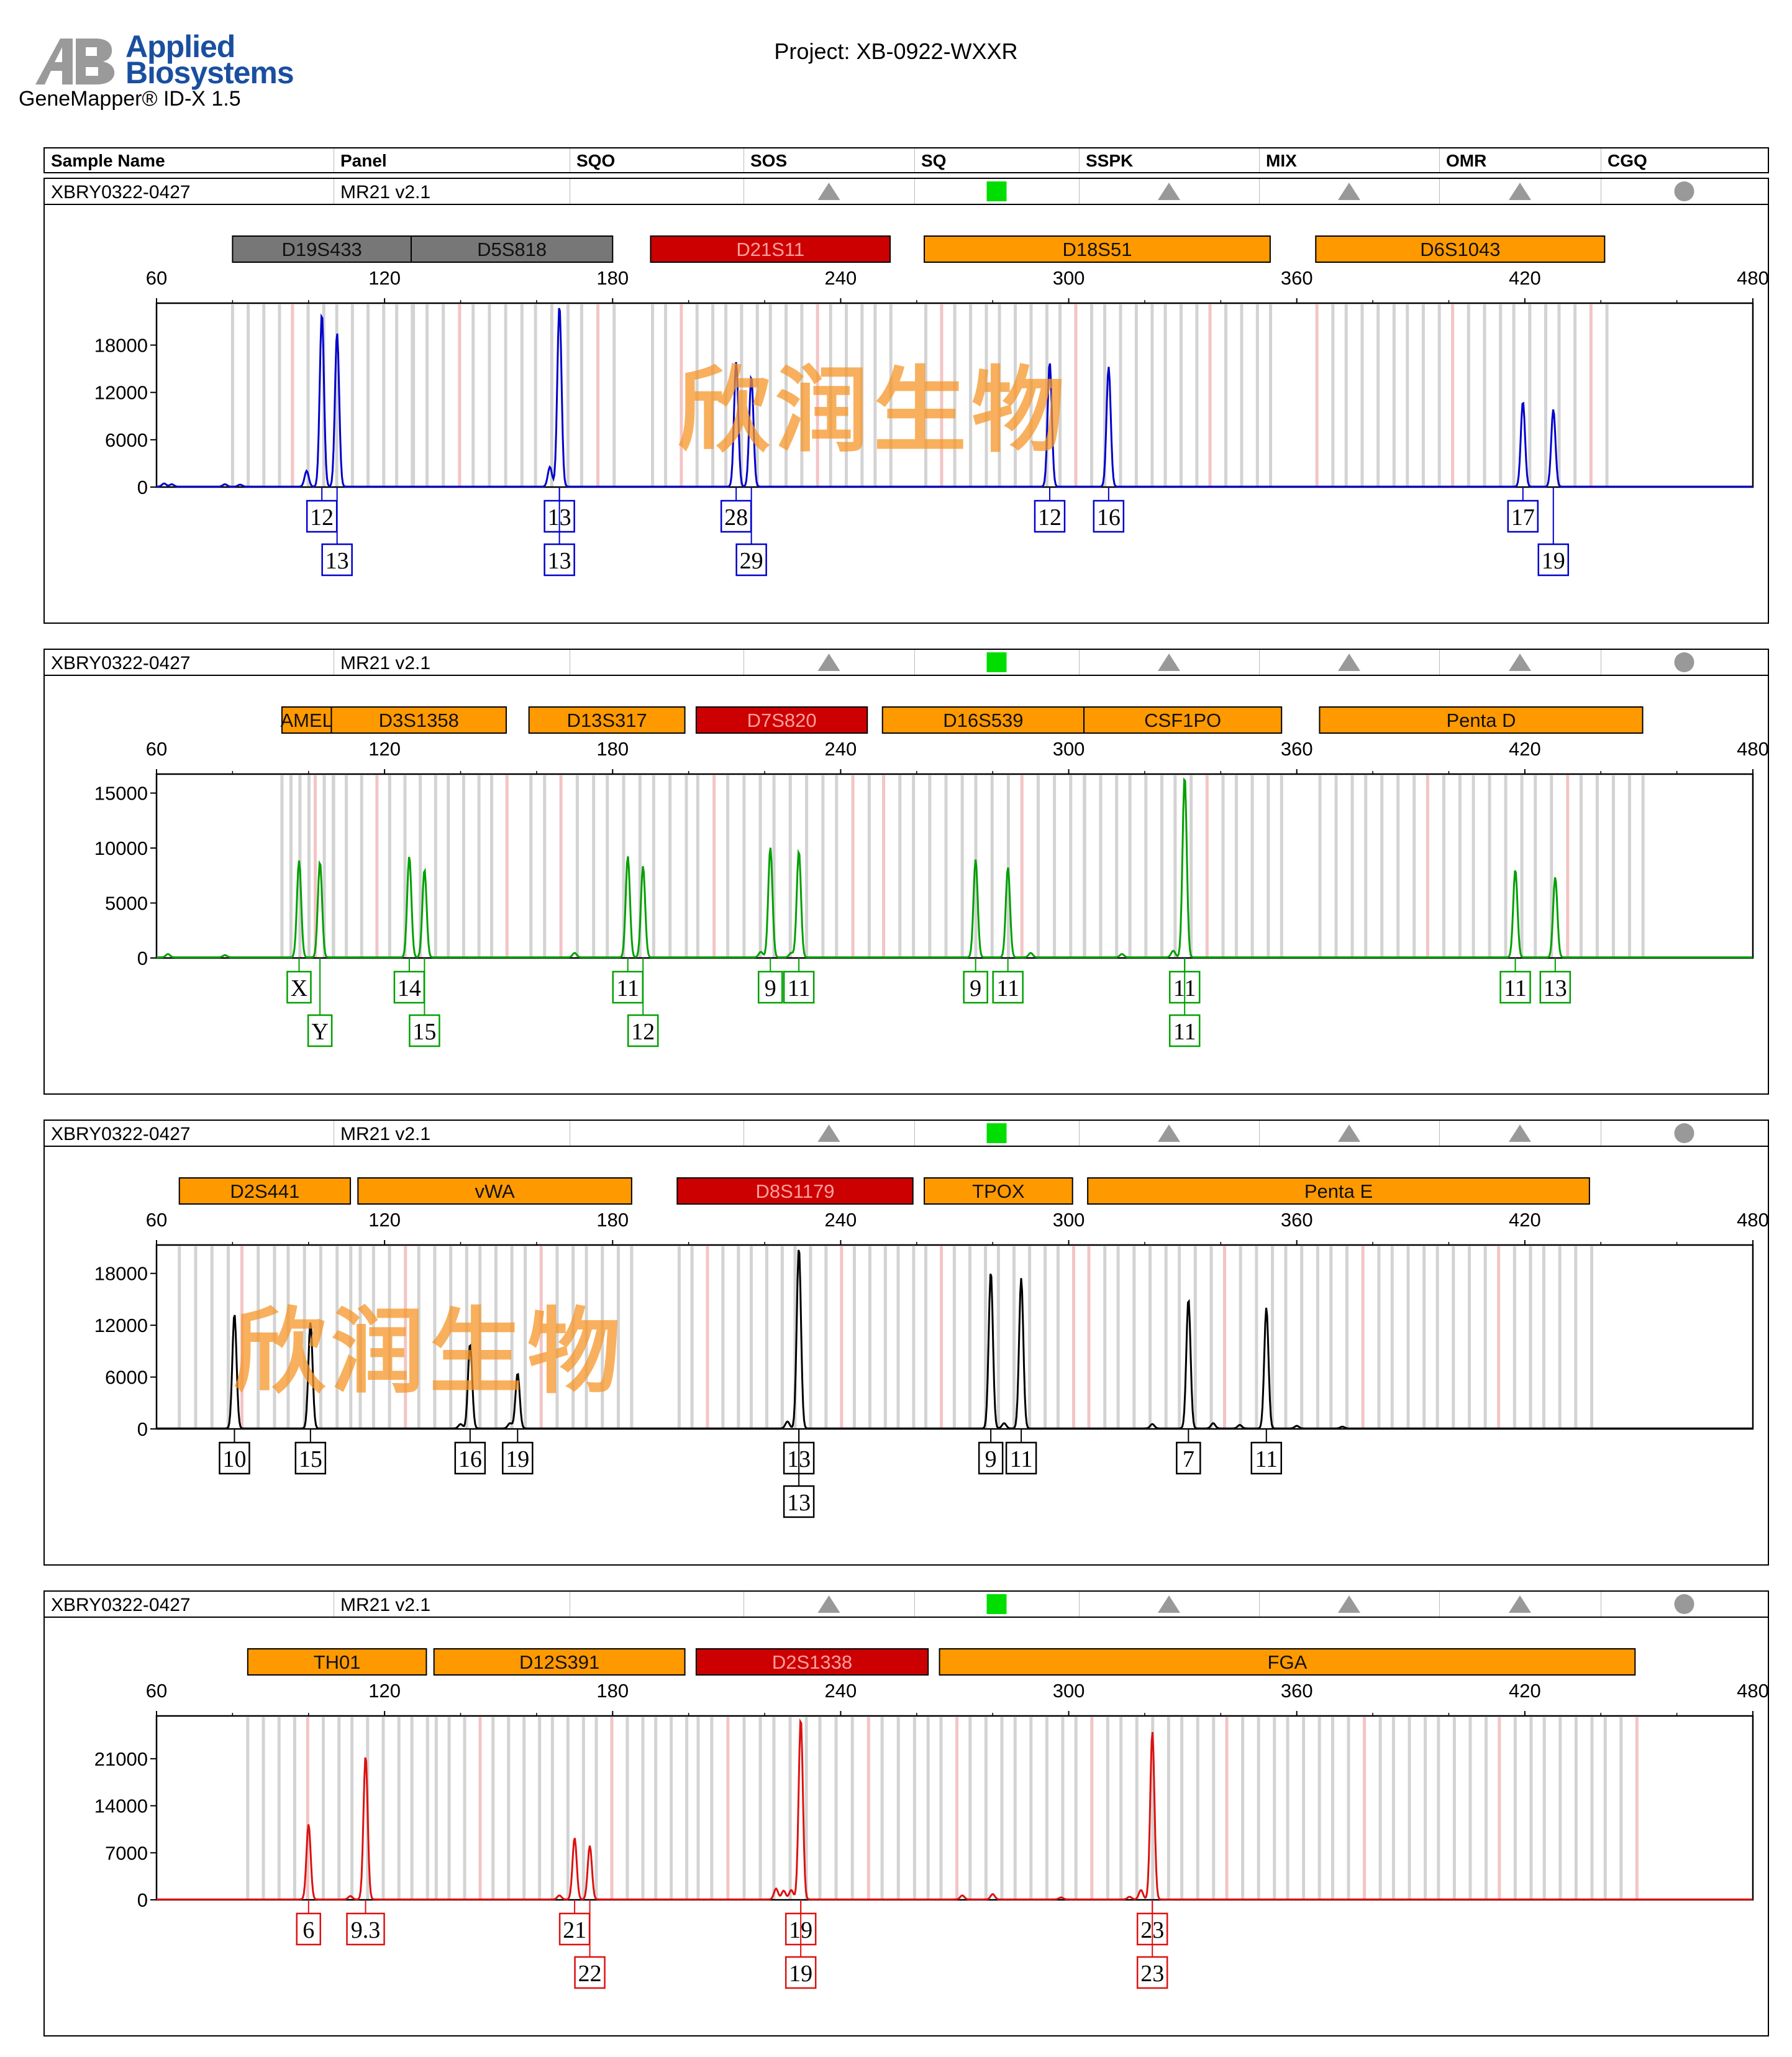 The width and height of the screenshot is (1792, 2057). I want to click on marker-d21s11: D21S11, so click(770, 249).